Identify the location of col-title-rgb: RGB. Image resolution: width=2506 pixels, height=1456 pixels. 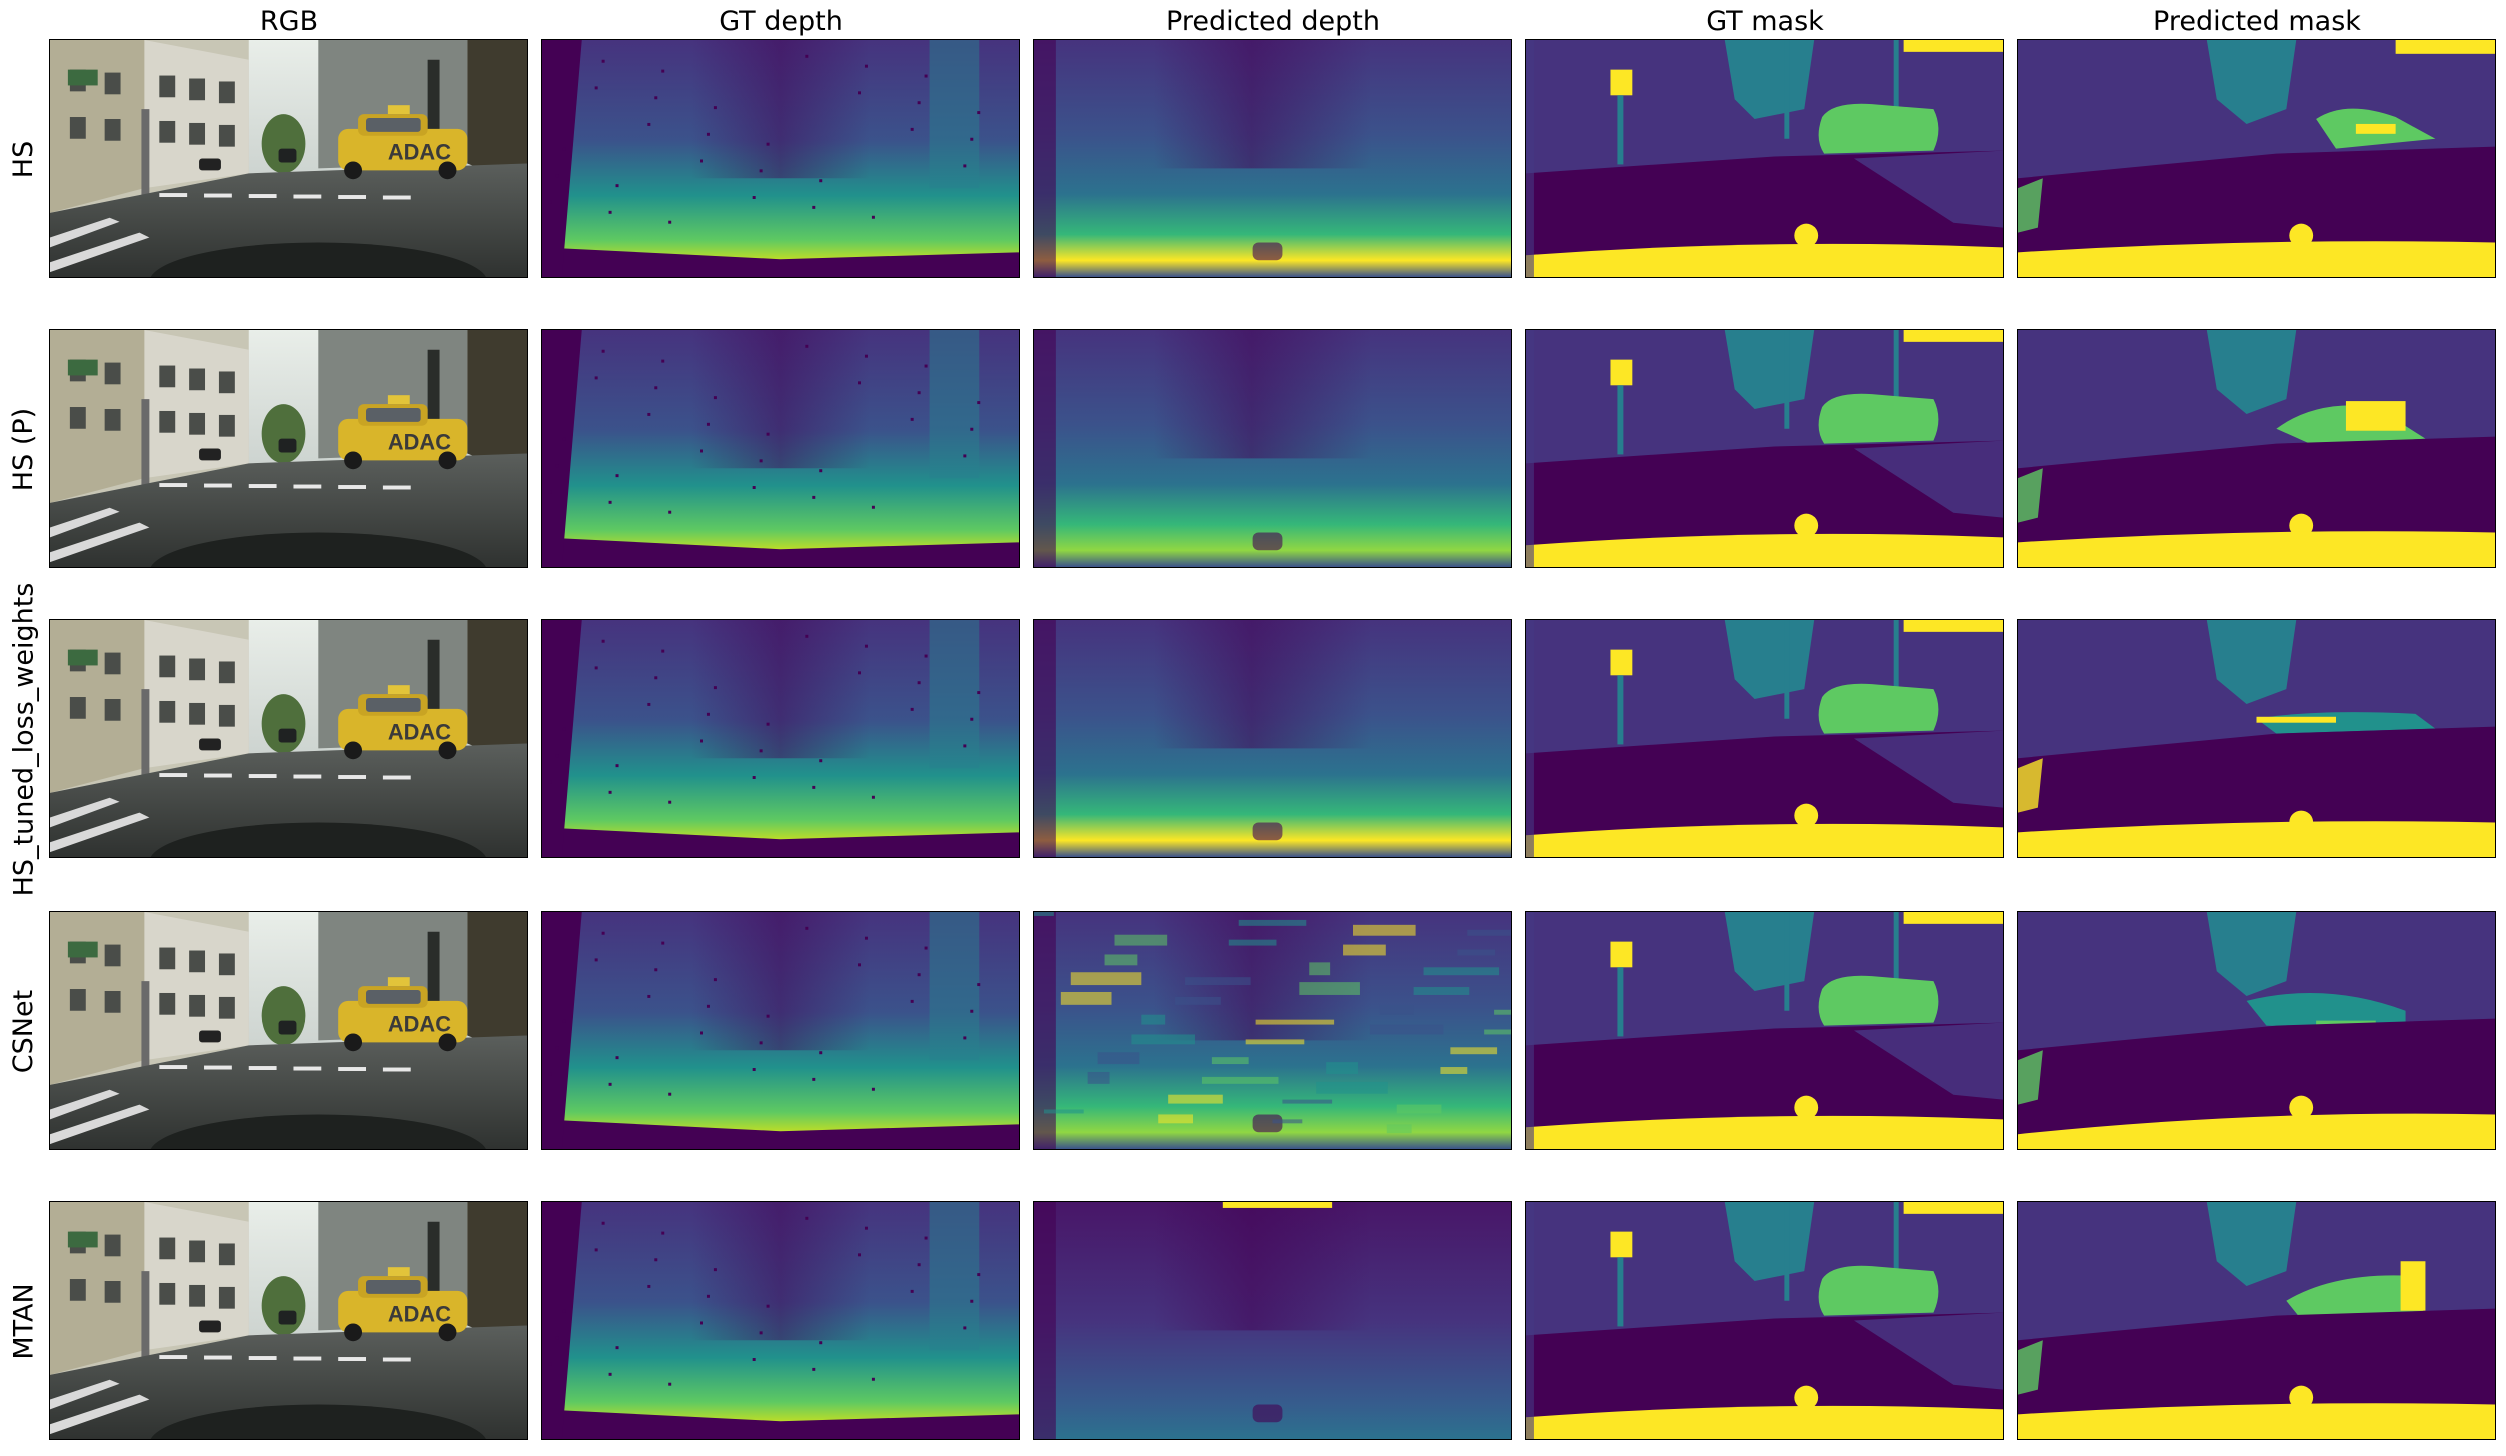
(289, 22).